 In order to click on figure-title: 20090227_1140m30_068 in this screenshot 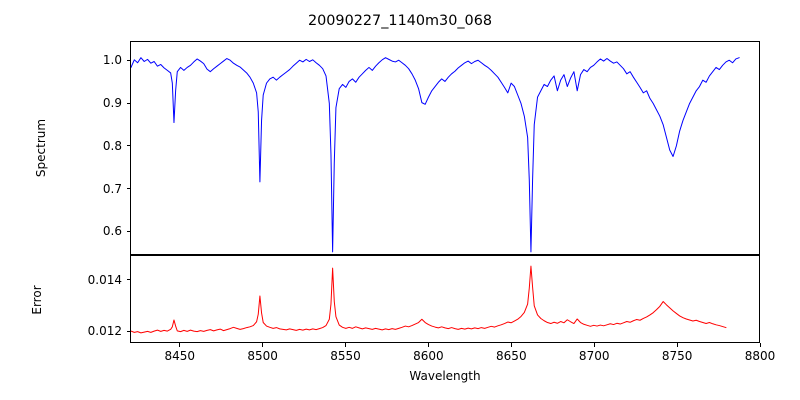, I will do `click(400, 21)`.